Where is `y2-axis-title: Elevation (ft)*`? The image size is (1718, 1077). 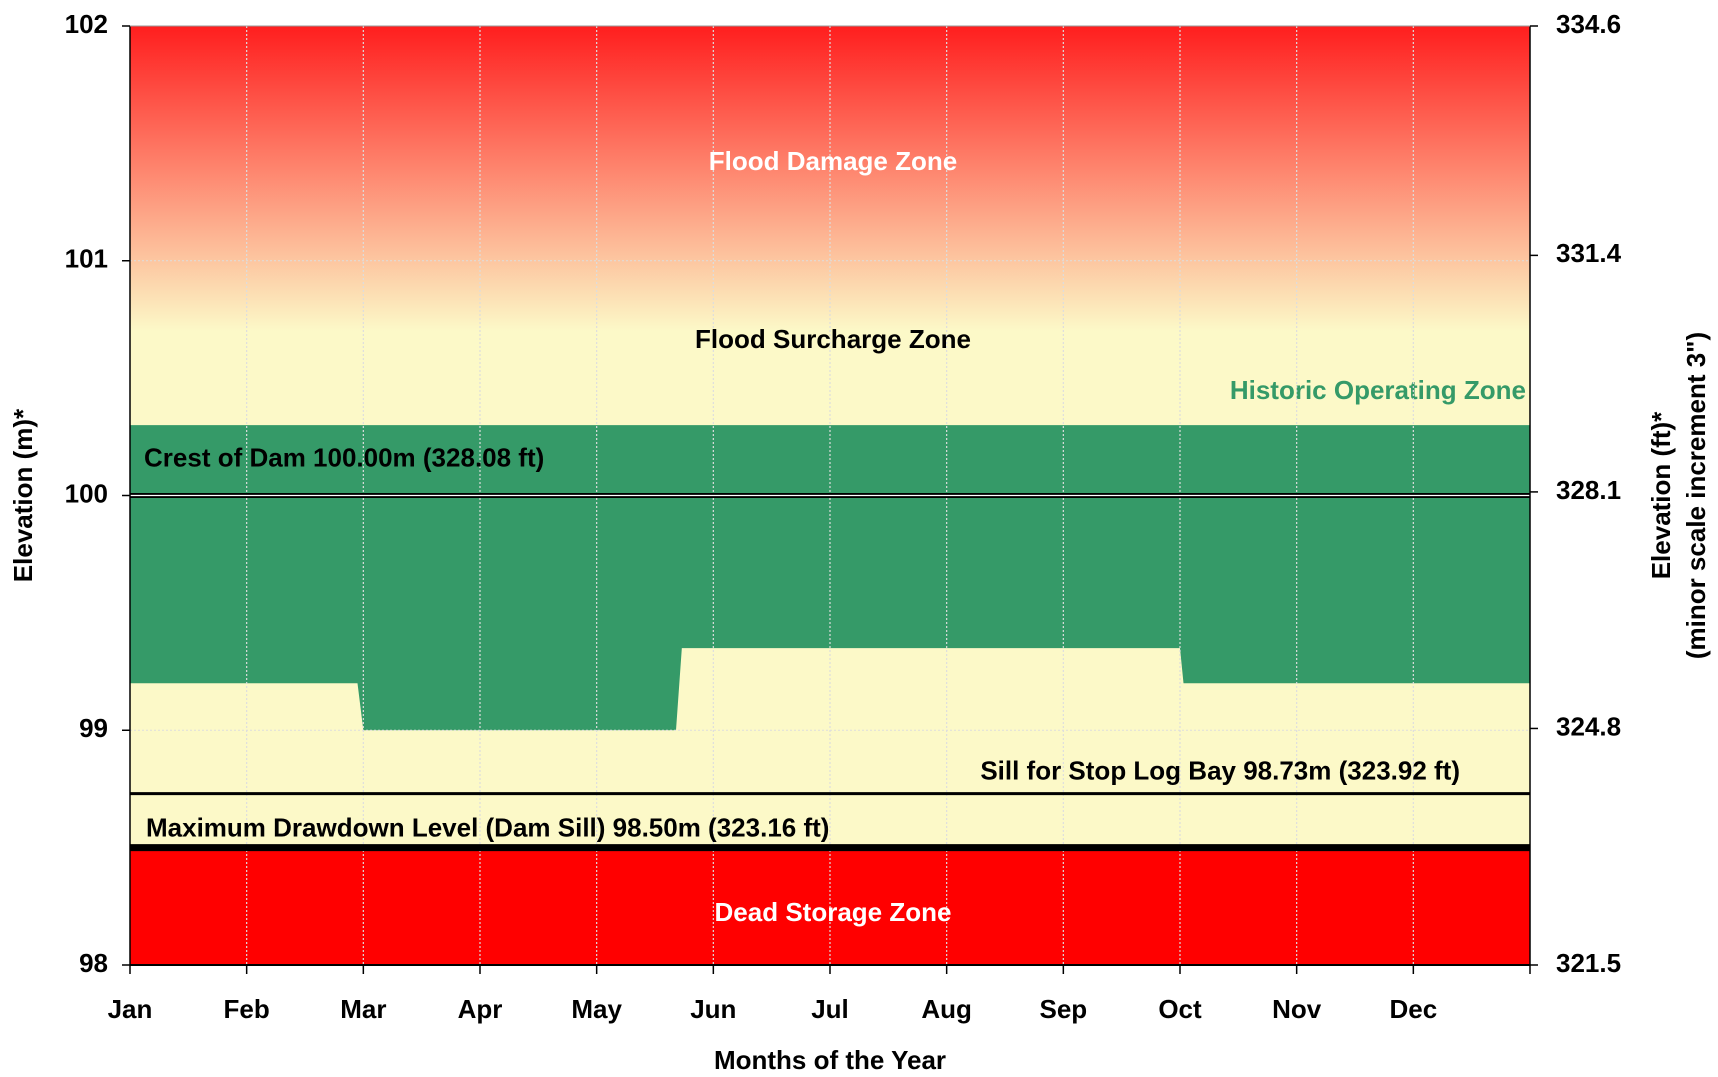
y2-axis-title: Elevation (ft)* is located at coordinates (1661, 495).